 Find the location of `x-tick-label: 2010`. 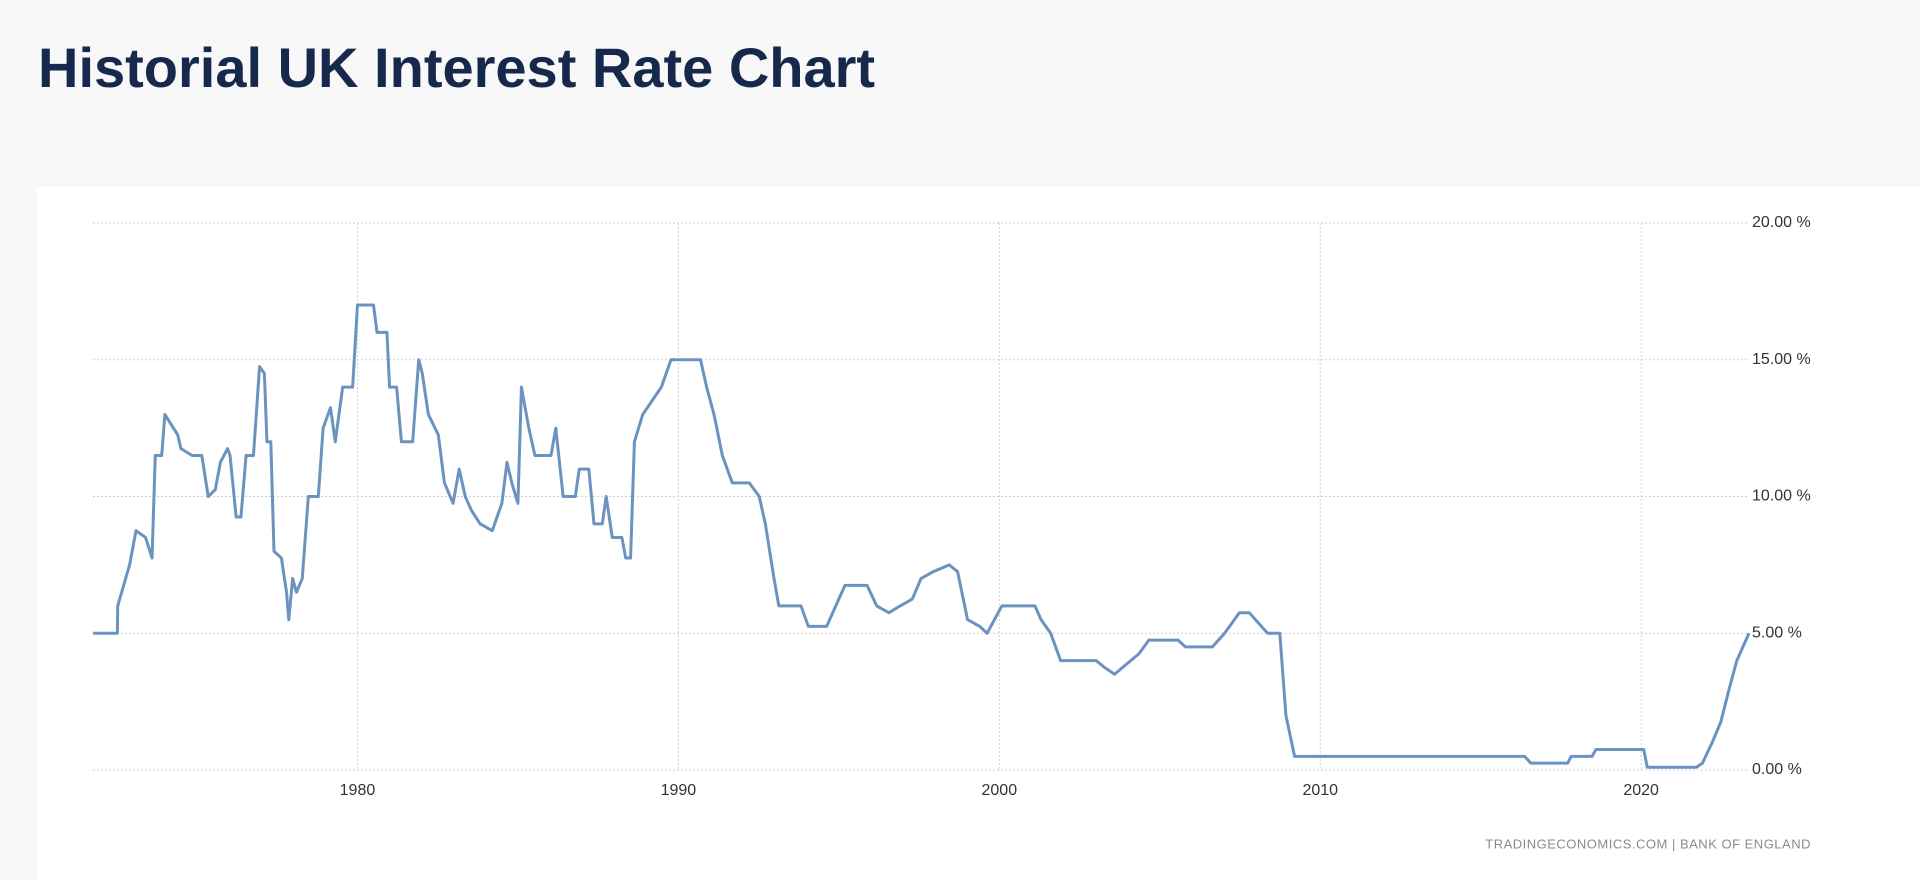

x-tick-label: 2010 is located at coordinates (1320, 790).